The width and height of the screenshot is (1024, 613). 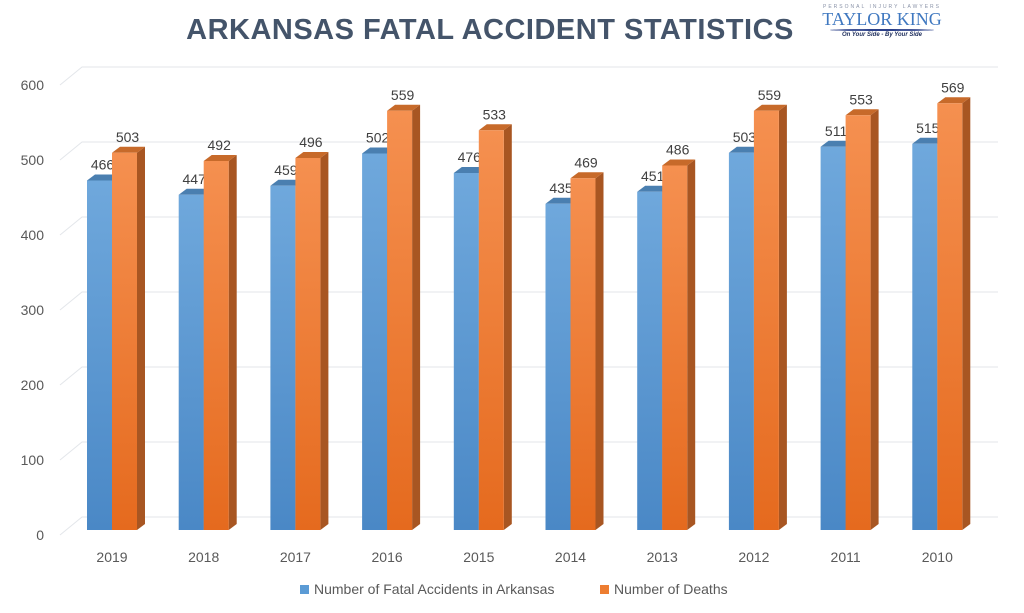 I want to click on x-tick-label: 2018, so click(x=203, y=557).